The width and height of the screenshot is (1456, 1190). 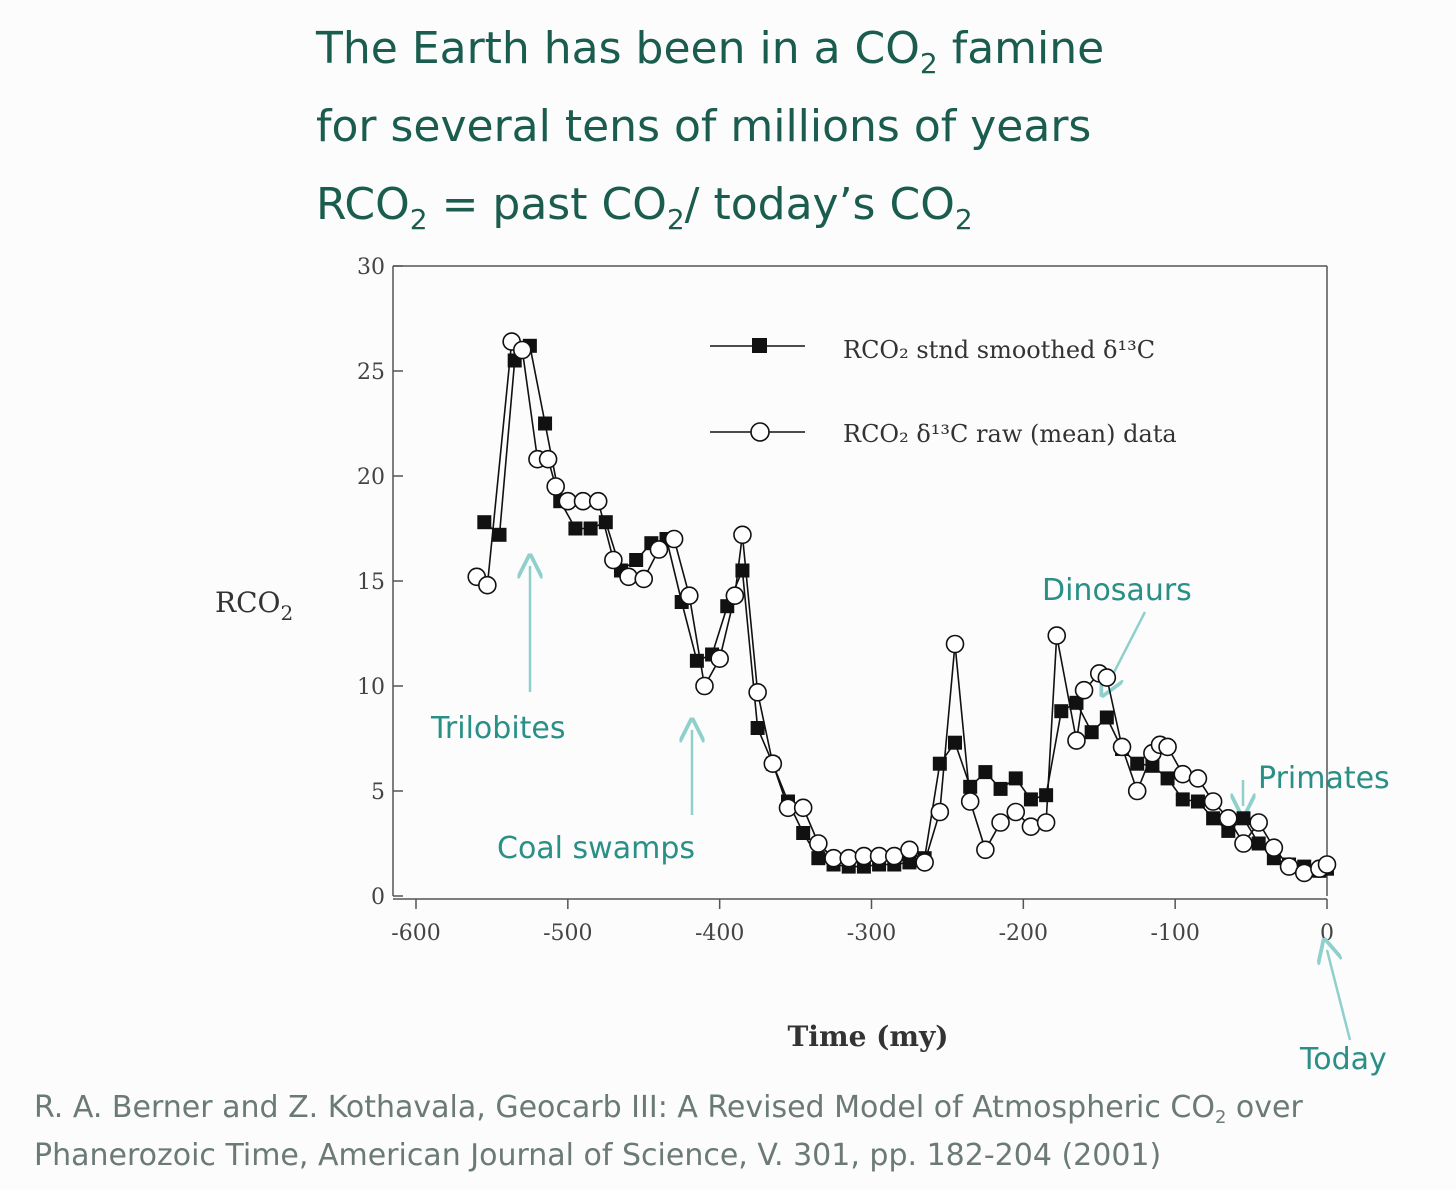 What do you see at coordinates (963, 219) in the screenshot?
I see `title-line-3-sub-3: 2` at bounding box center [963, 219].